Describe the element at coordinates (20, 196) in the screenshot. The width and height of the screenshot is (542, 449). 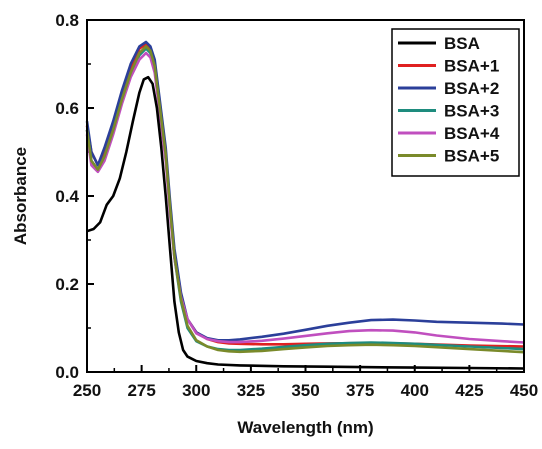
I see `y-axis-title: Absorbance` at that location.